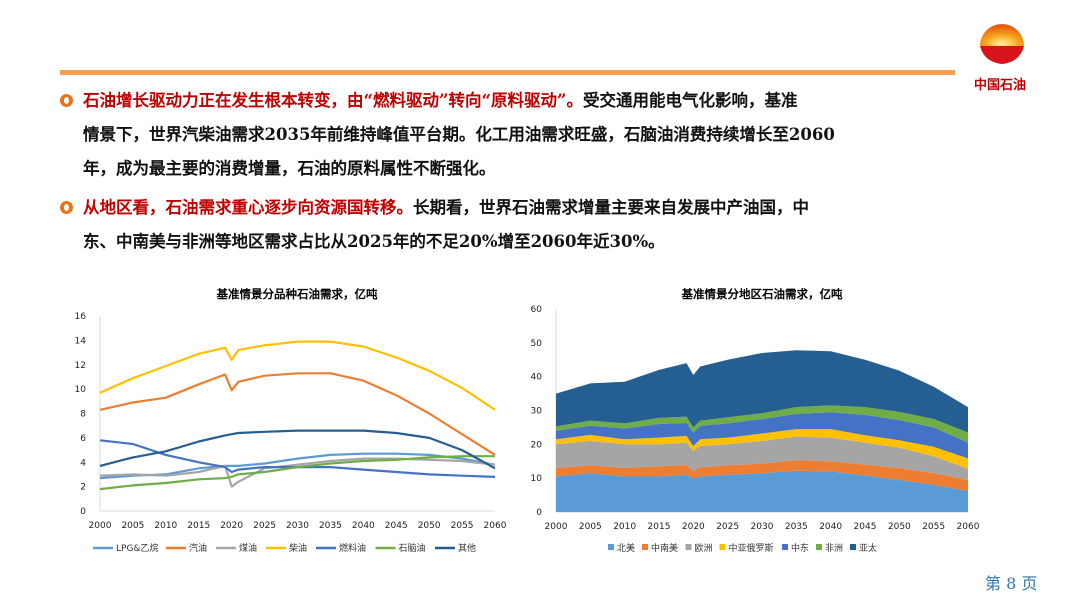  Describe the element at coordinates (81, 341) in the screenshot. I see `y-tick-label: 14` at that location.